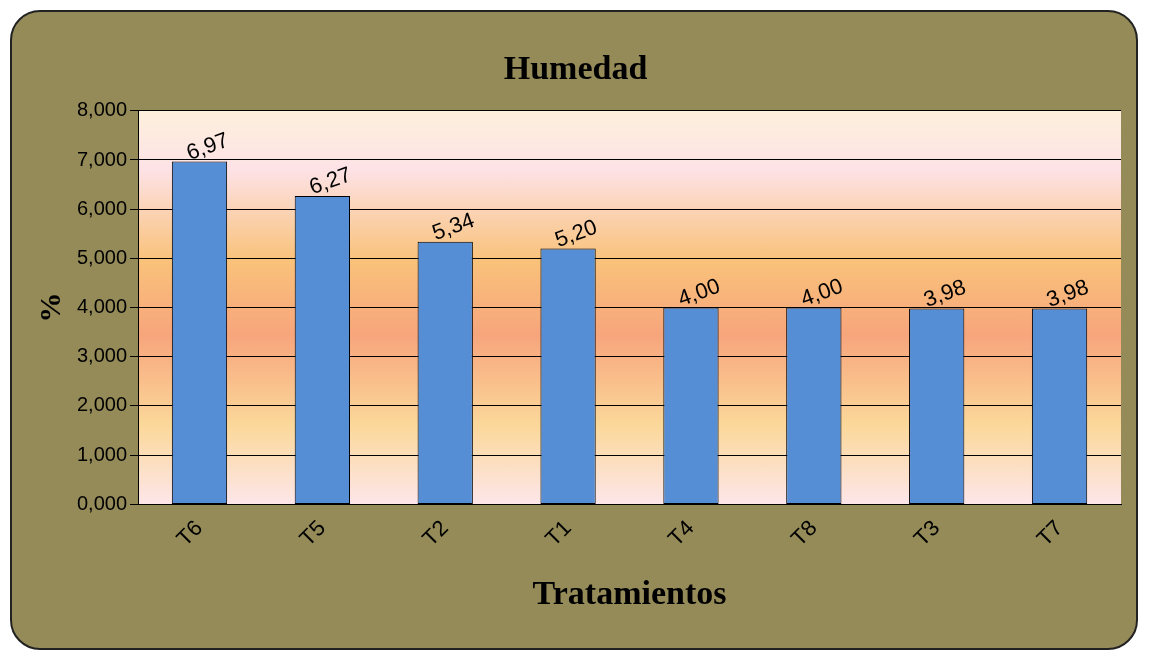 The width and height of the screenshot is (1151, 650). I want to click on x-tick-label: T7, so click(1049, 532).